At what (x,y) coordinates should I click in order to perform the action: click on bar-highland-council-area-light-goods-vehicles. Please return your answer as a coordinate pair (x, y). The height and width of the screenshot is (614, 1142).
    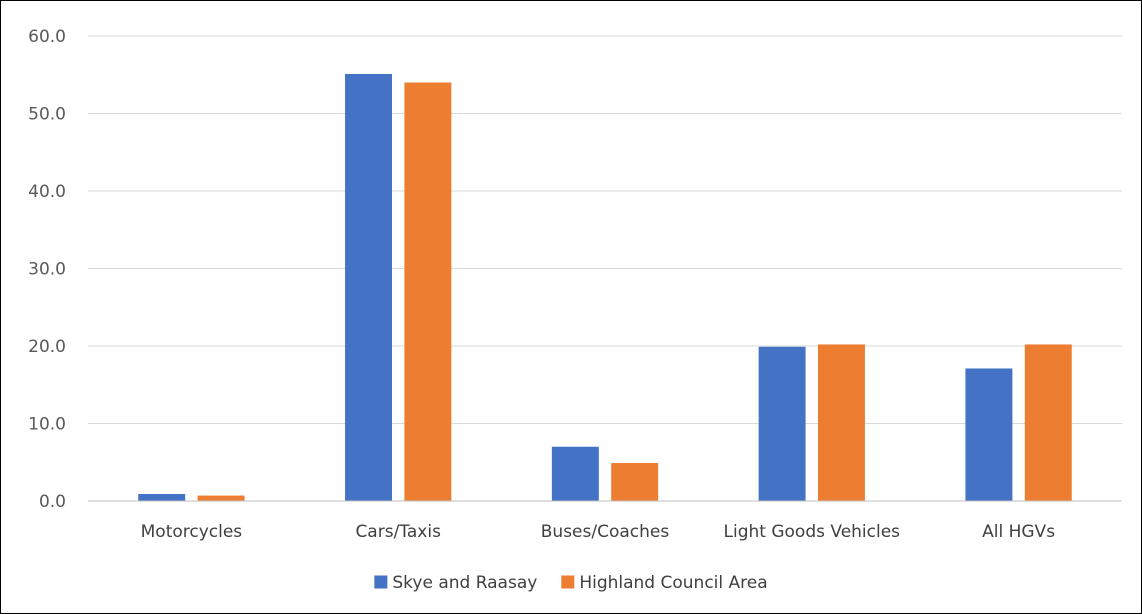
    Looking at the image, I should click on (841, 422).